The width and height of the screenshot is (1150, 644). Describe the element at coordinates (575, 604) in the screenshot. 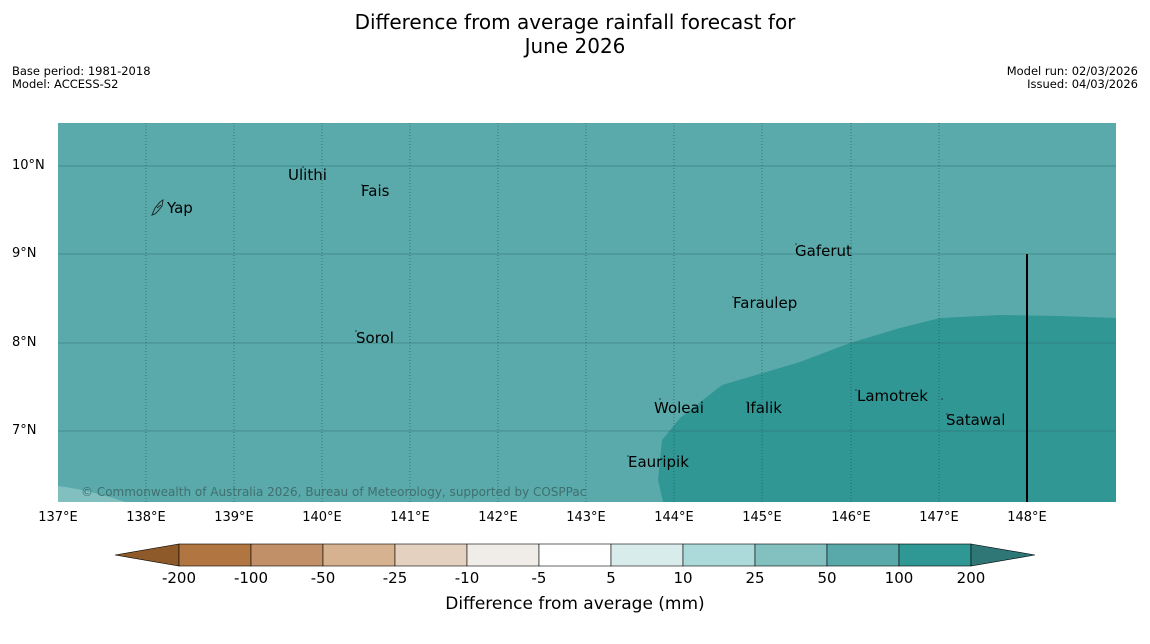

I see `colorbar-title: Difference from average (mm)` at that location.